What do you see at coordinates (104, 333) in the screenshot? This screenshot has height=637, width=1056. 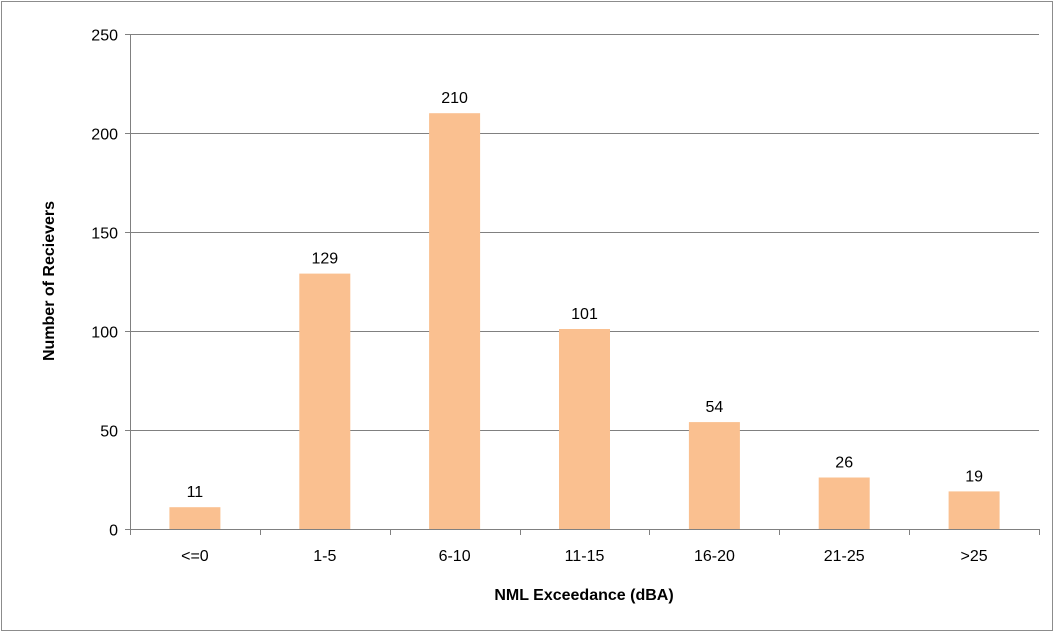 I see `y-tick-label: 100` at bounding box center [104, 333].